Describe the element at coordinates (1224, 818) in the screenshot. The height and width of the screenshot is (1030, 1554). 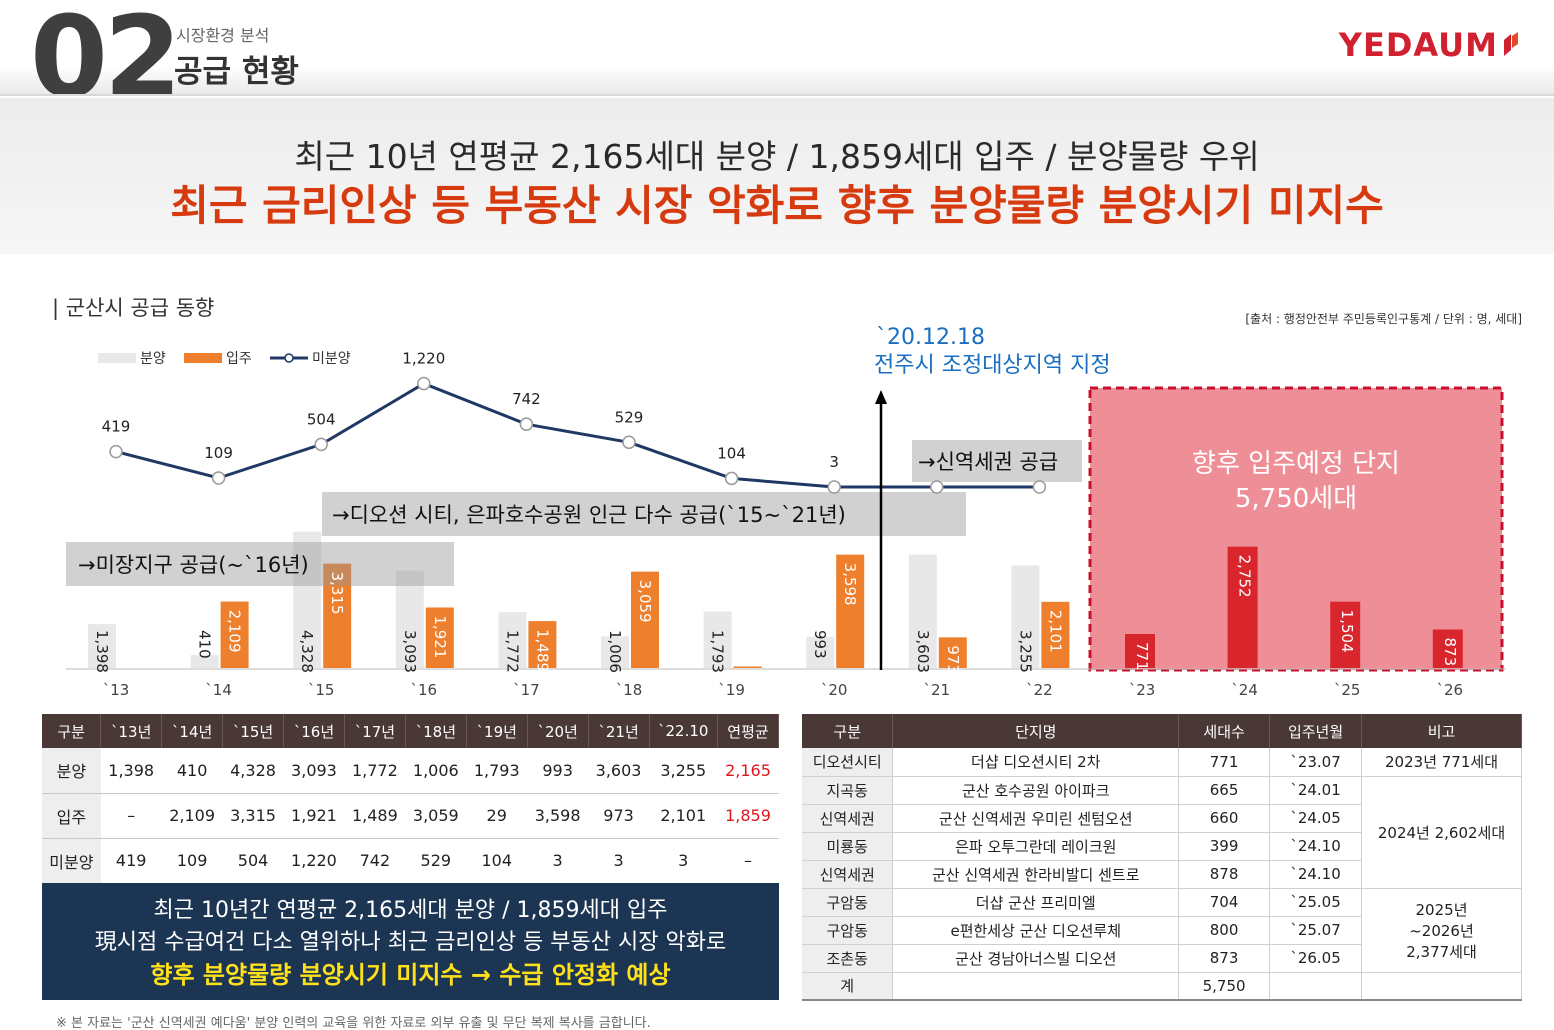
I see `table-cell: 660` at that location.